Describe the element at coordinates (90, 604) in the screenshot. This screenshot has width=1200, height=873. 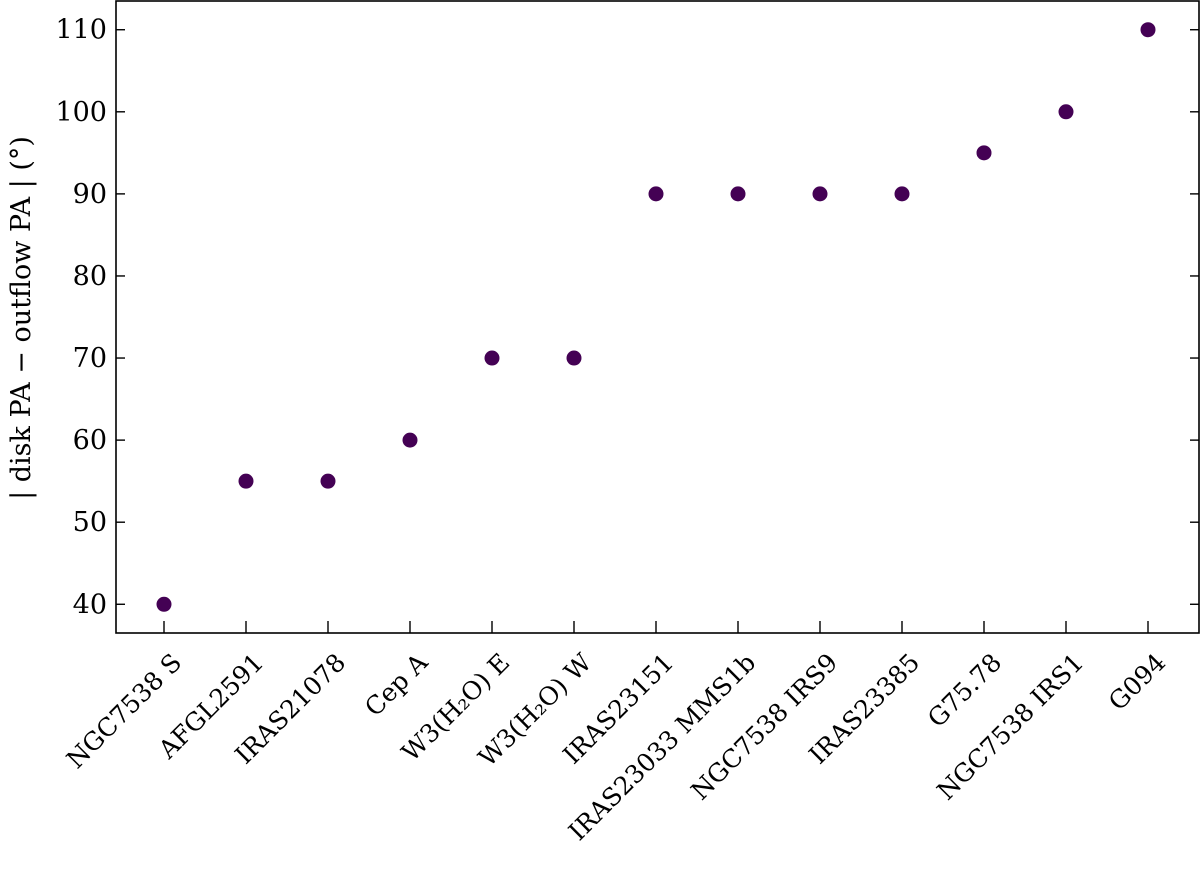
I see `y-tick-label: 40` at that location.